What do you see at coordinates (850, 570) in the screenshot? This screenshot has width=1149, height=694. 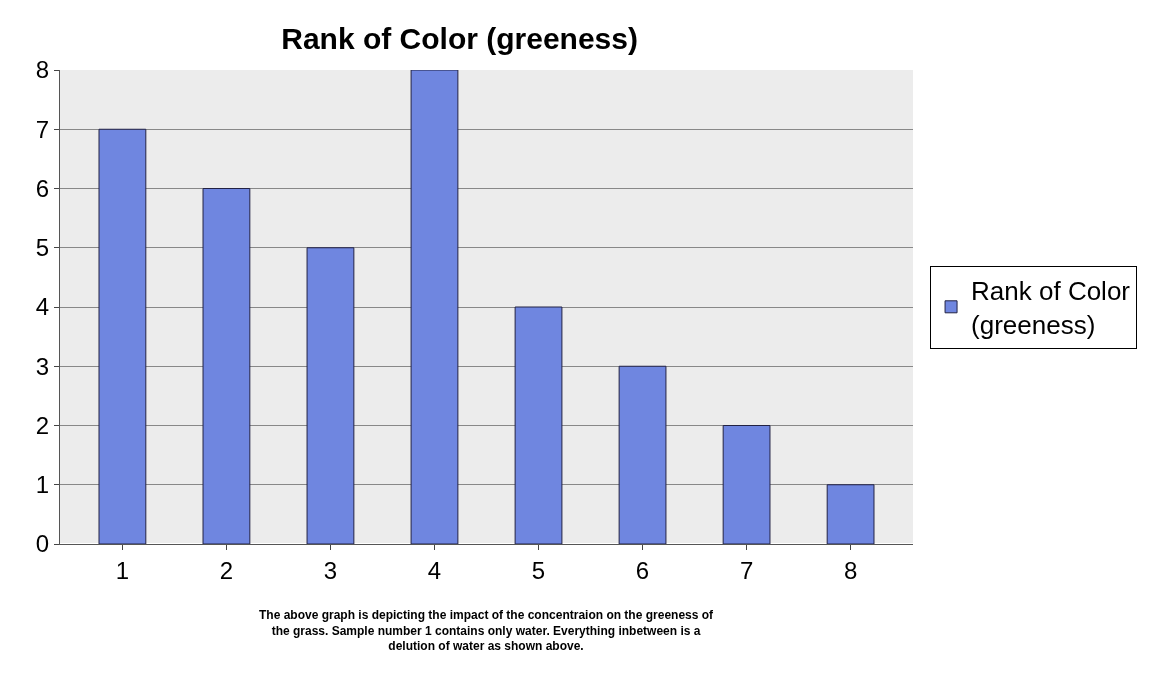 I see `x-tick-label: 8` at bounding box center [850, 570].